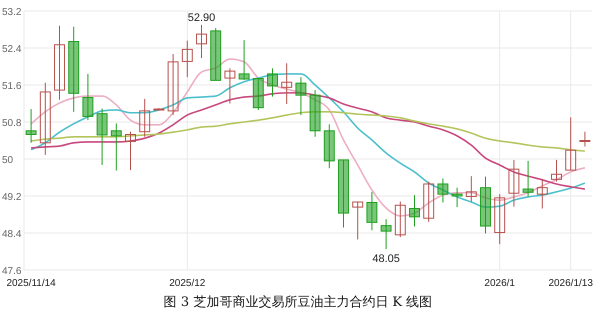 This screenshot has height=316, width=596. Describe the element at coordinates (298, 302) in the screenshot. I see `text: 图 3 芝加哥商业交易所豆油主力合约日 K 线图` at that location.